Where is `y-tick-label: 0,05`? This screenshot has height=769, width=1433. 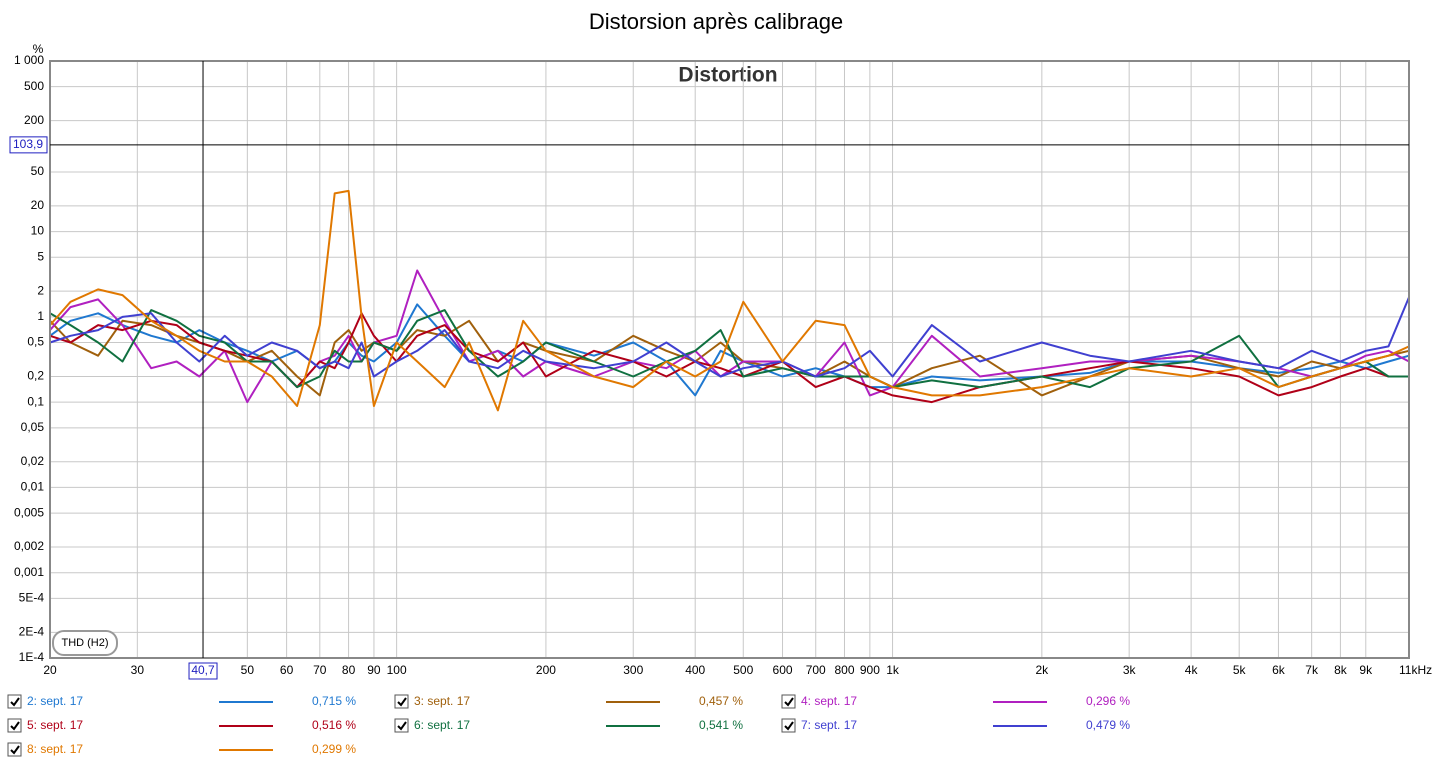
y-tick-label: 0,05 is located at coordinates (33, 427).